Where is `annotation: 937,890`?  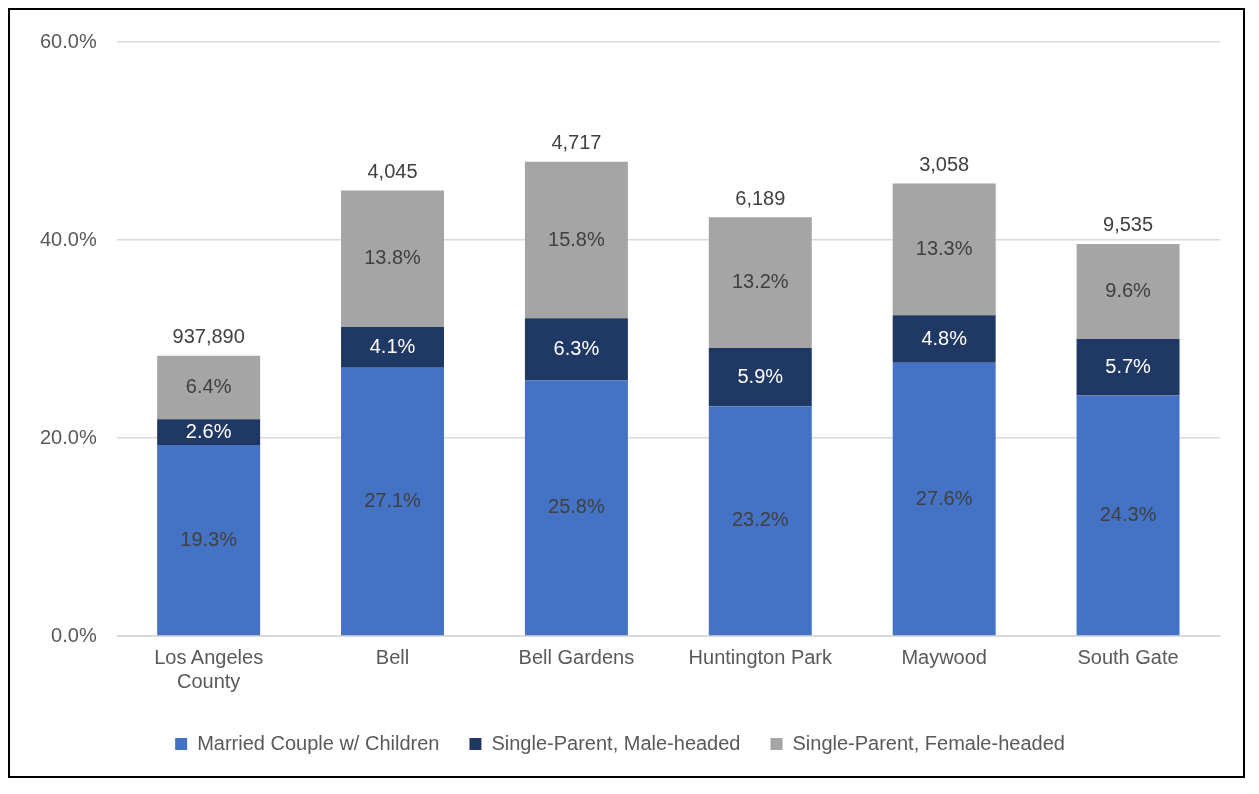
annotation: 937,890 is located at coordinates (208, 336).